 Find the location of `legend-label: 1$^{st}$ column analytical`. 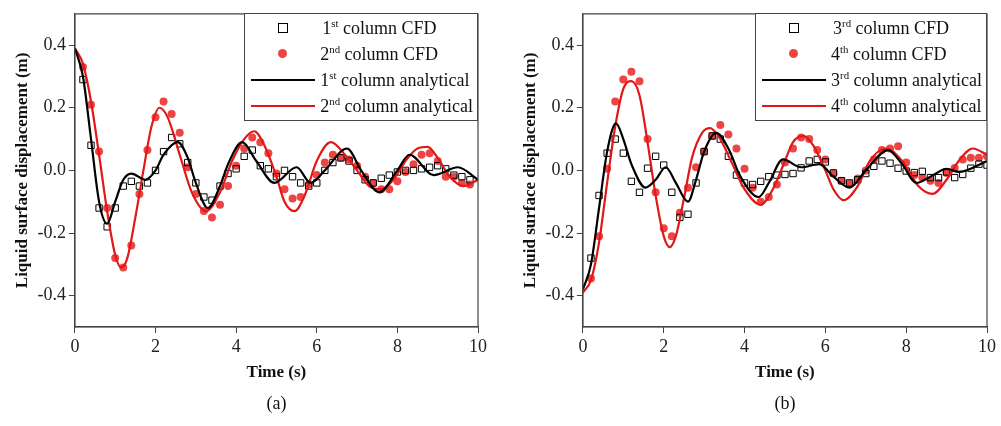

legend-label: 1$^{st}$ column analytical is located at coordinates (395, 79).